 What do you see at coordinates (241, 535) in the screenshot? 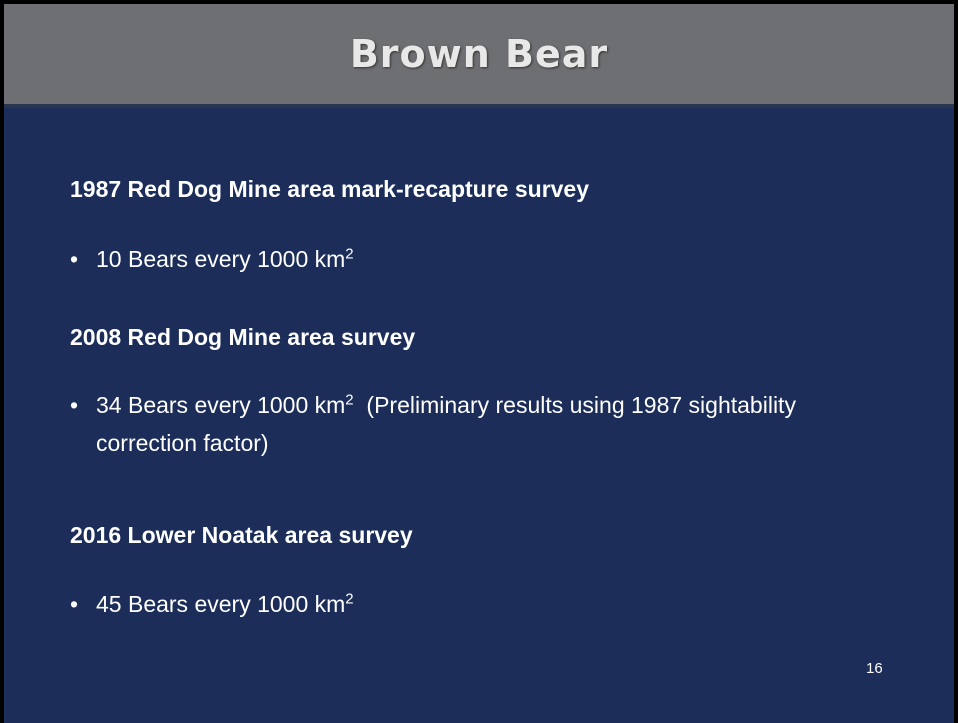
I see `section-heading: 2016 Lower Noatak area survey` at bounding box center [241, 535].